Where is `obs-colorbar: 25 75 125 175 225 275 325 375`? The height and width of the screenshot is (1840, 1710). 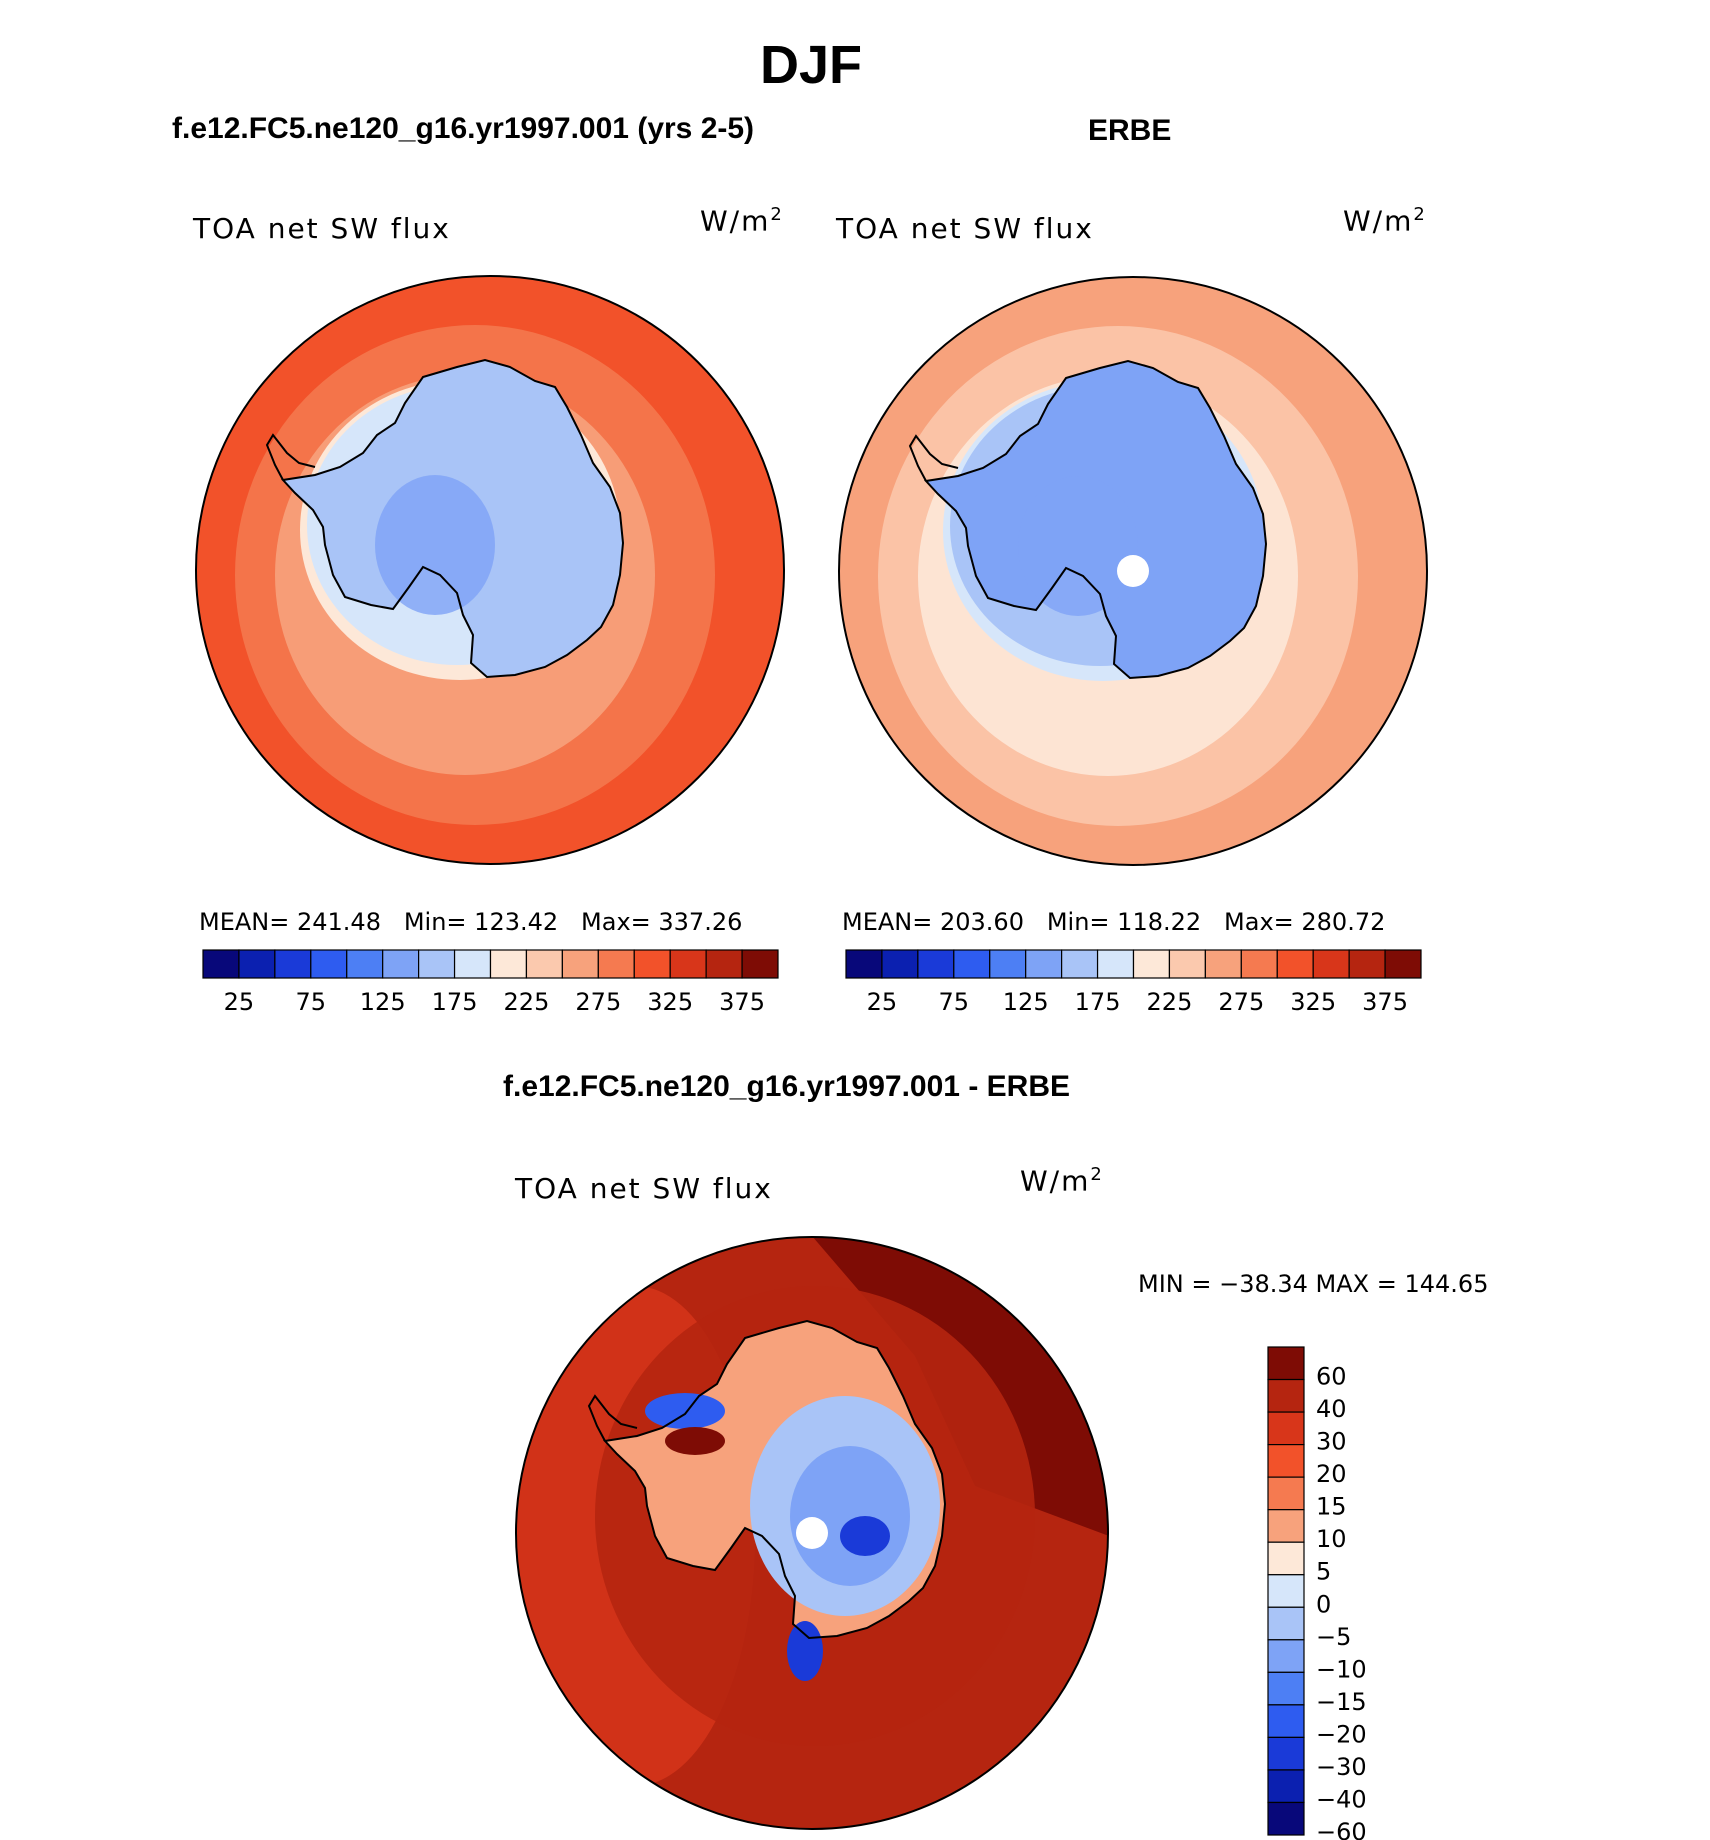 obs-colorbar: 25 75 125 175 225 275 325 375 is located at coordinates (1133, 982).